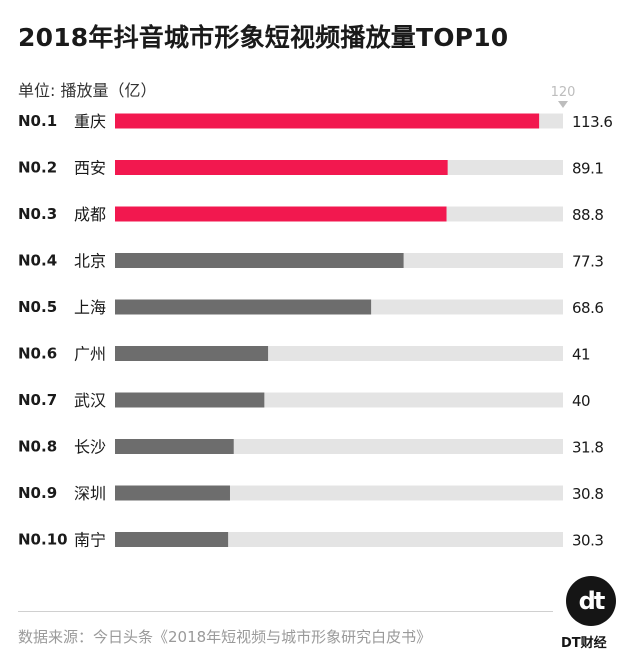  I want to click on value-label: 68.6, so click(587, 308).